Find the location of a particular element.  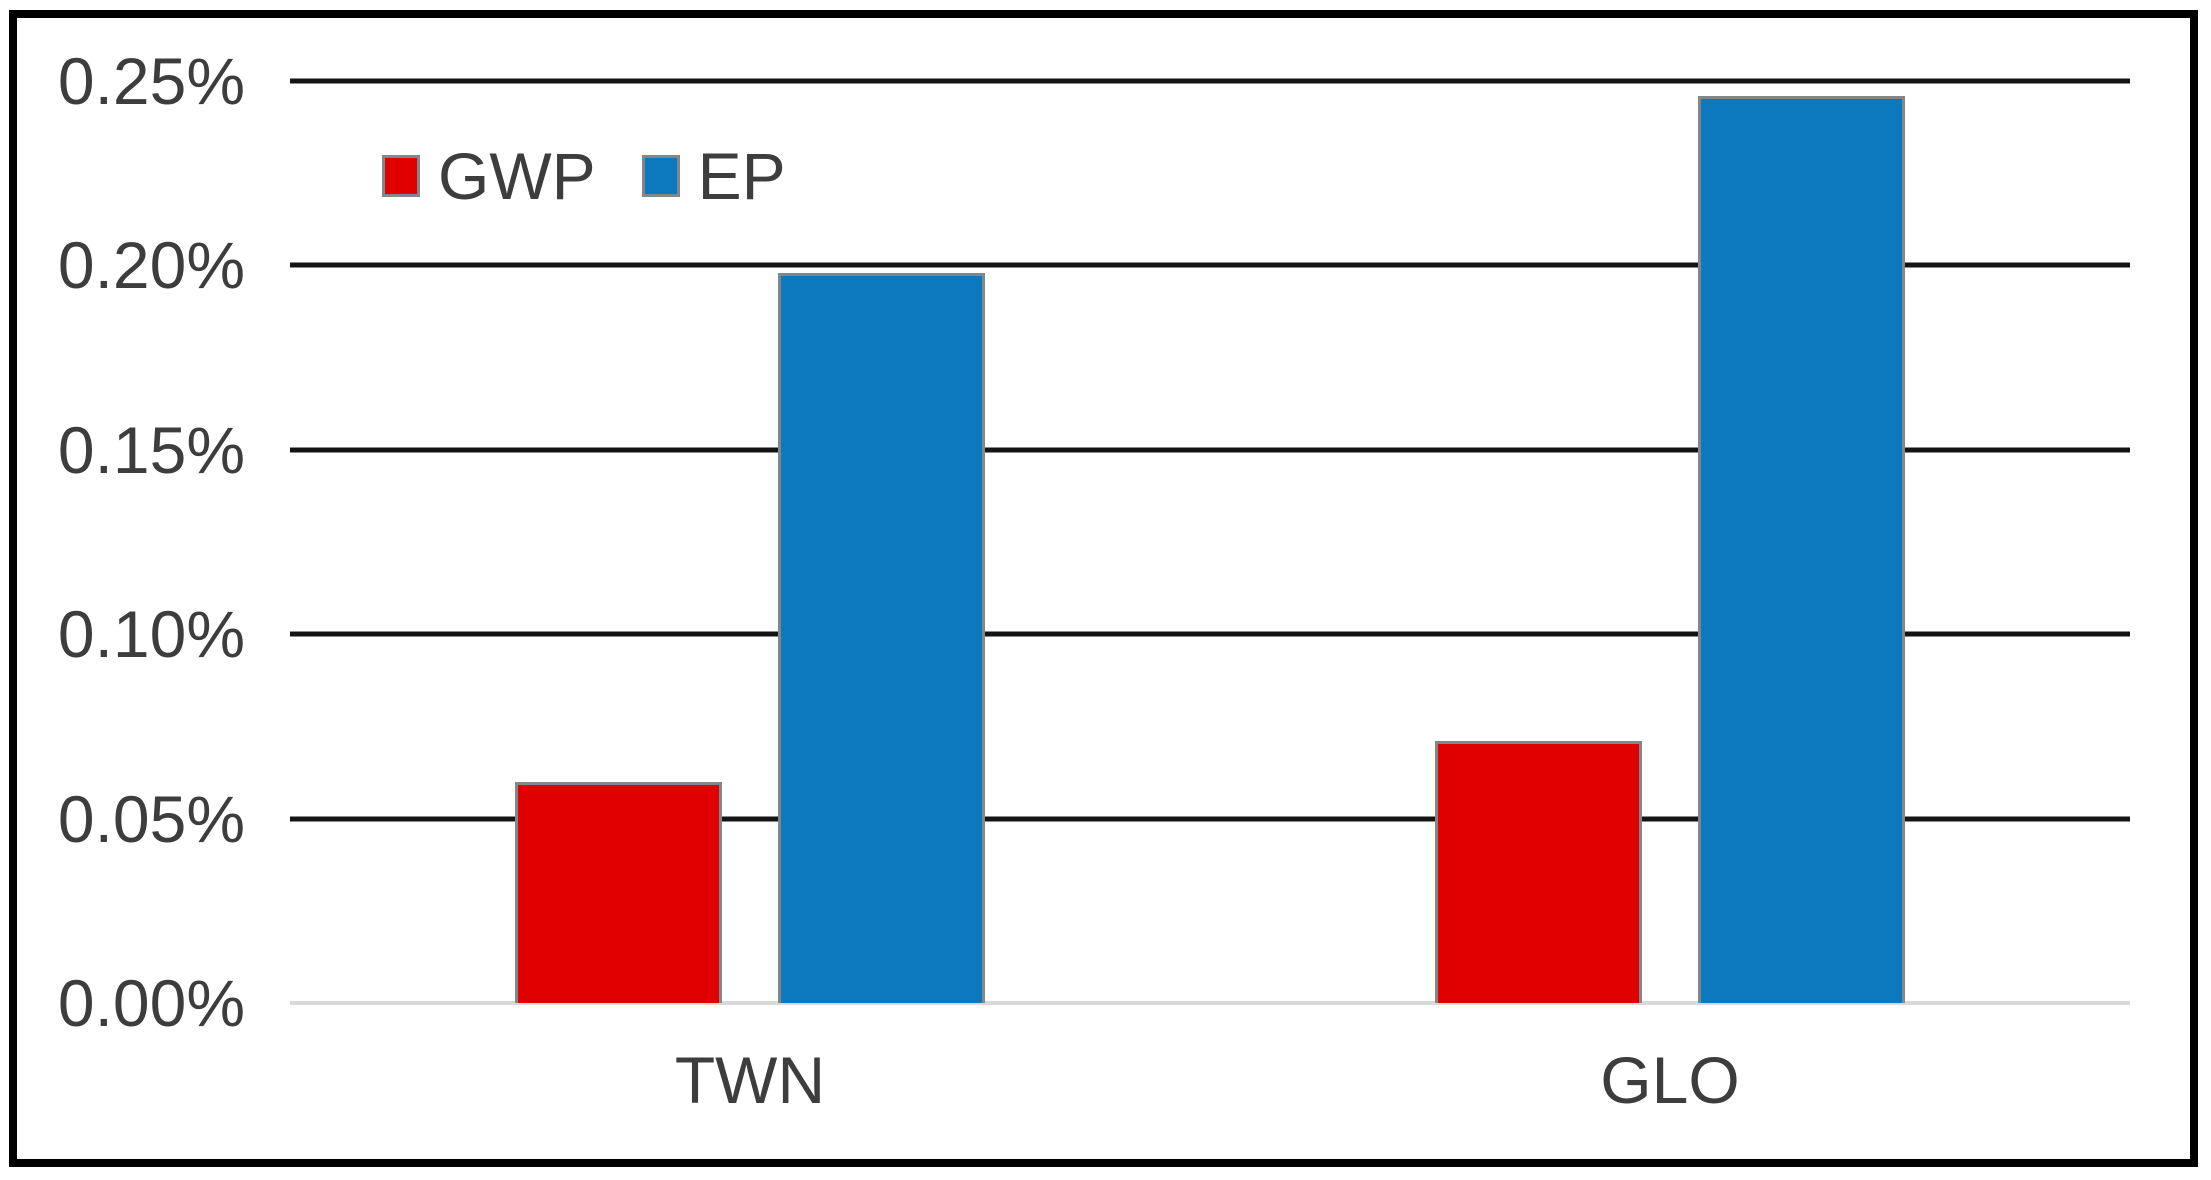

legend-label-gwp: GWP is located at coordinates (517, 176).